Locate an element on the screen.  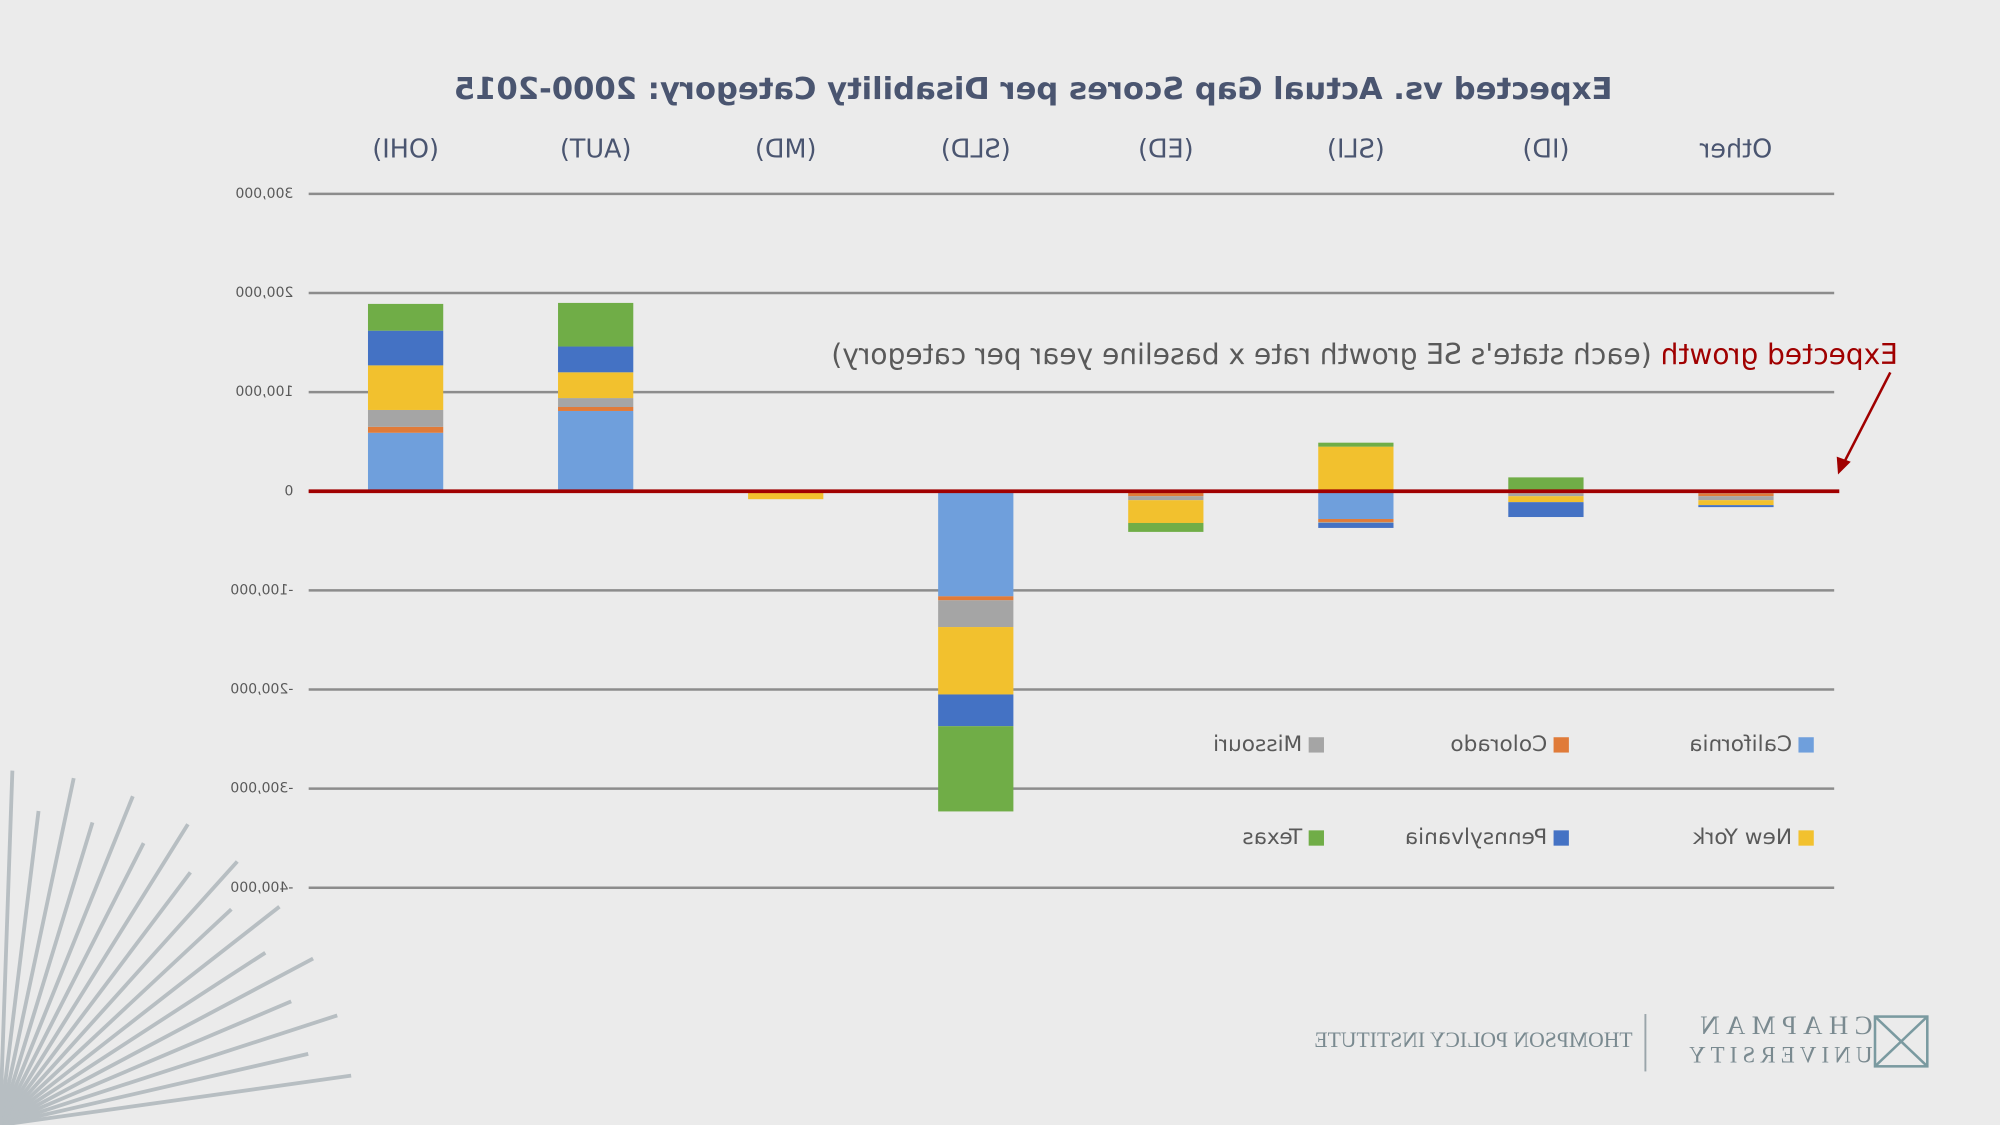
x-category-label: (ED) is located at coordinates (1166, 150).